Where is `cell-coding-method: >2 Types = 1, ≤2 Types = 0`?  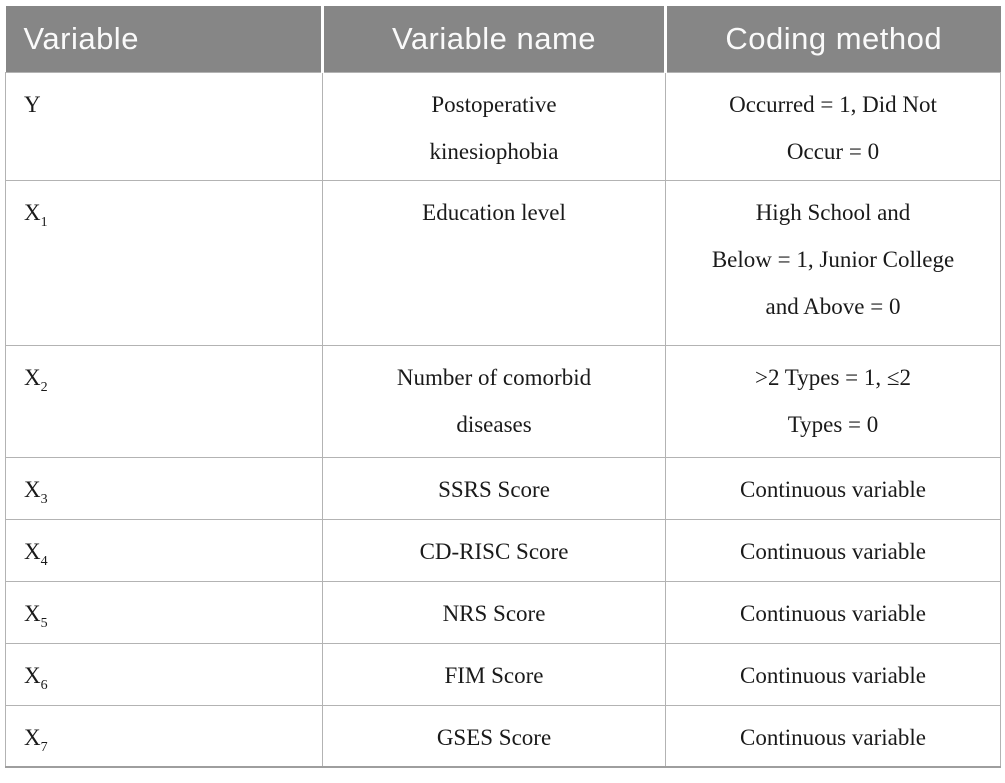 cell-coding-method: >2 Types = 1, ≤2 Types = 0 is located at coordinates (833, 401).